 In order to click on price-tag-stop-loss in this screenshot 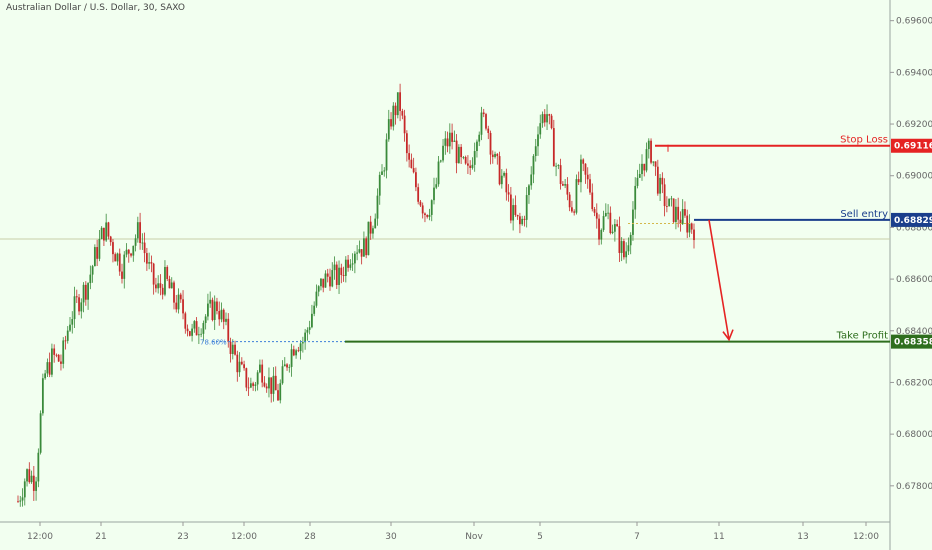, I will do `click(911, 145)`.